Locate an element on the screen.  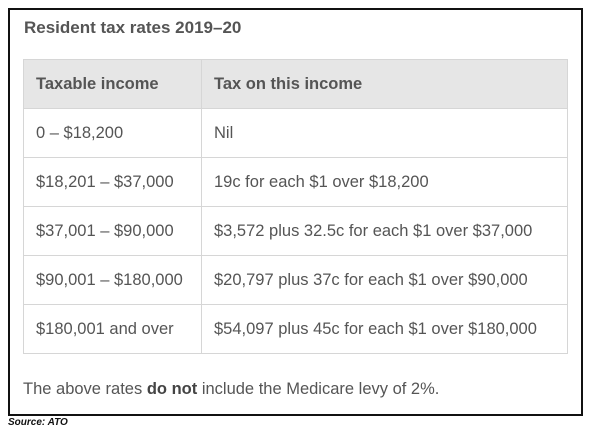
table-cell: Nil is located at coordinates (384, 133).